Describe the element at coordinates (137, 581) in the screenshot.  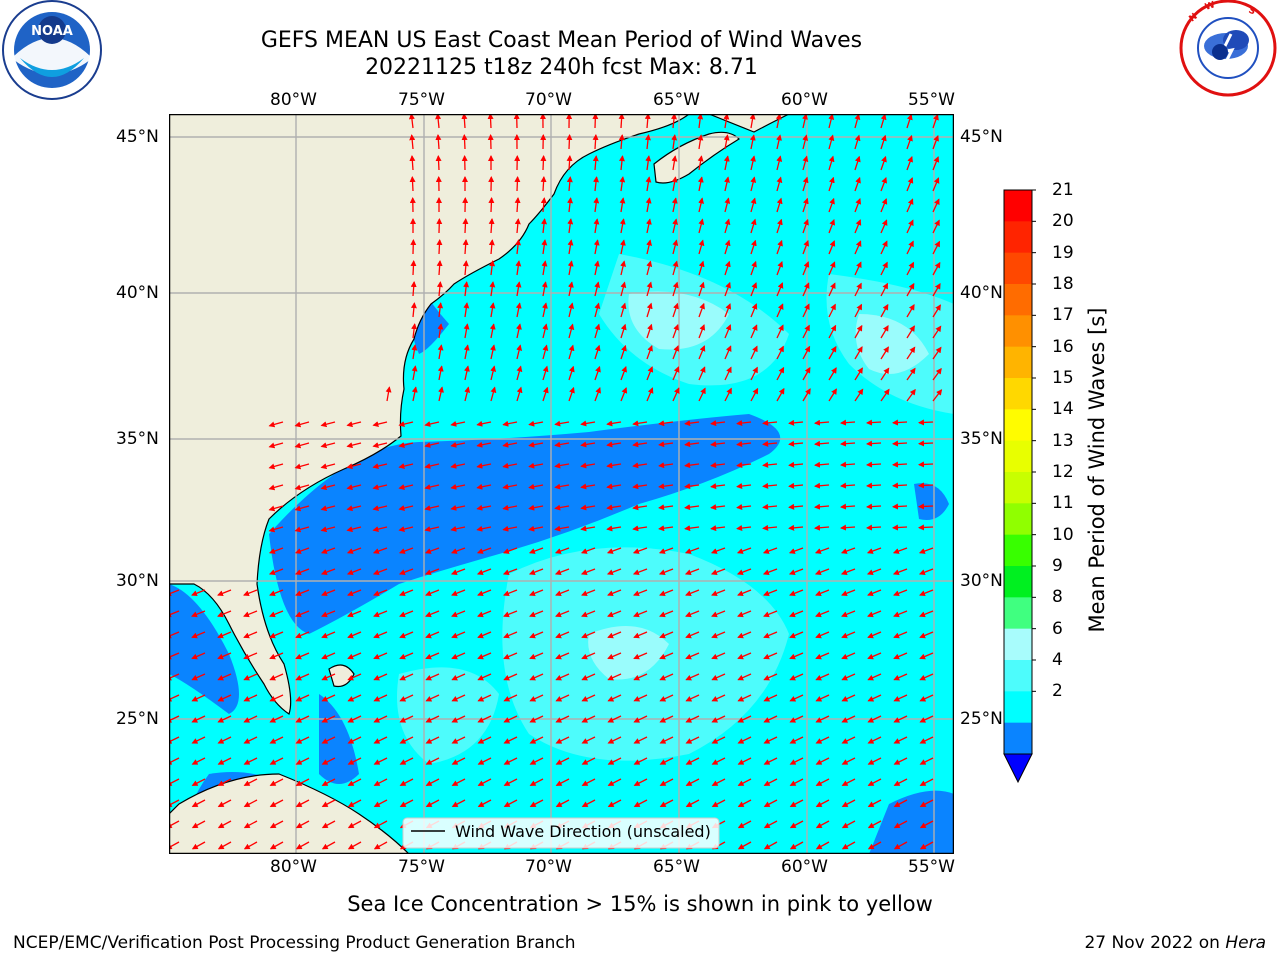
I see `lat-label-left-30n: 30°N` at that location.